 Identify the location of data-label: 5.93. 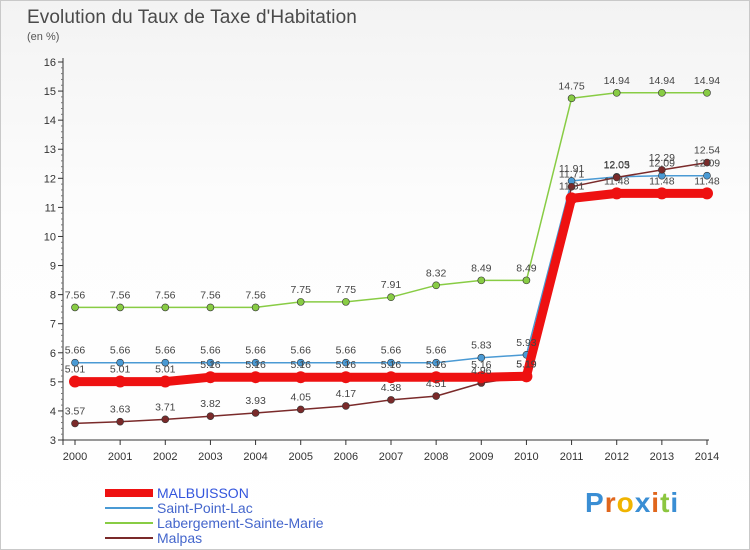
(526, 343).